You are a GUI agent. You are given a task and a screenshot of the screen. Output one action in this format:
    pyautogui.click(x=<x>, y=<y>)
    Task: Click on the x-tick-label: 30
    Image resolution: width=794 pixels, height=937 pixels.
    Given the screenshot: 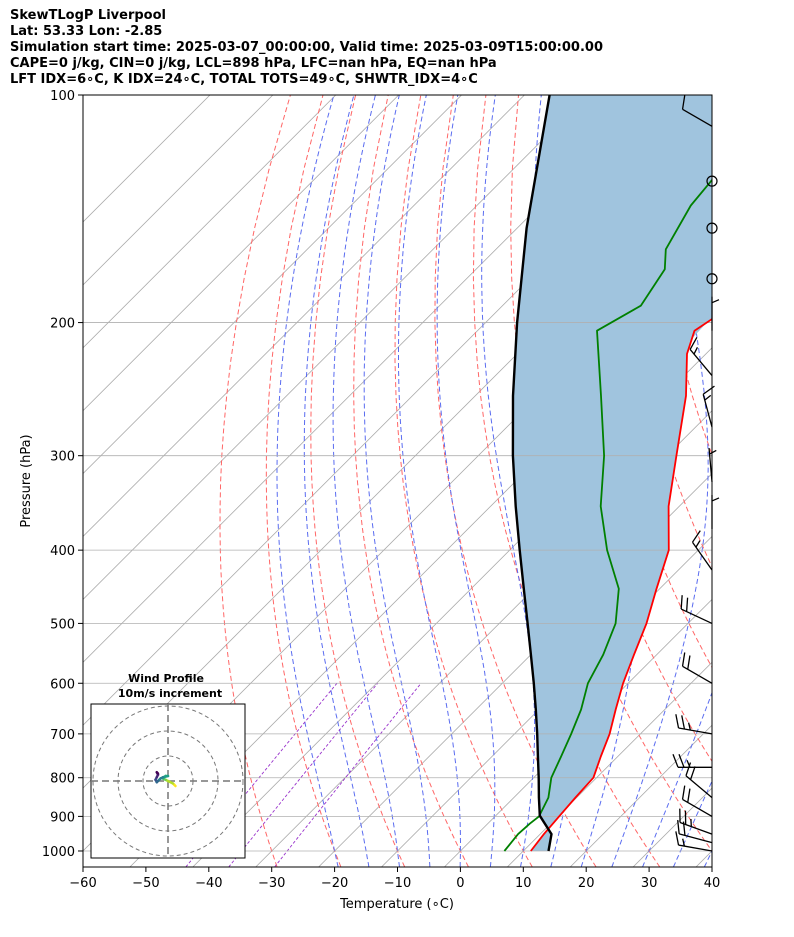 What is the action you would take?
    pyautogui.click(x=649, y=883)
    